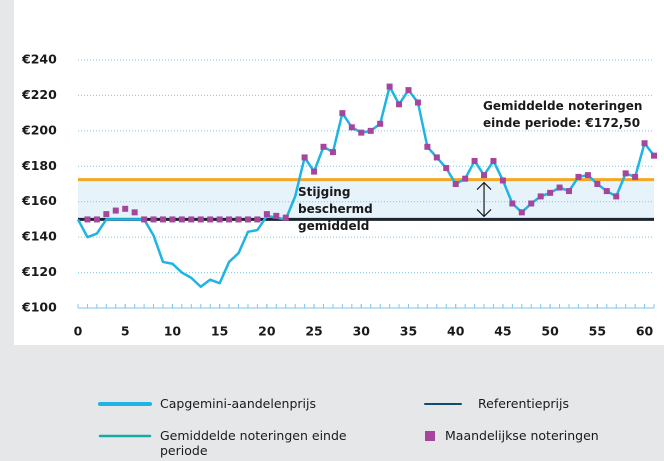  I want to click on legend-label: Referentieprijs, so click(523, 403).